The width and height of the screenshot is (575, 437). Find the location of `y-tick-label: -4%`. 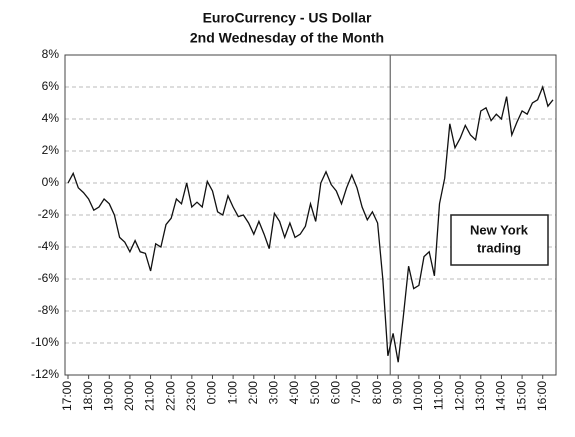

y-tick-label: -4% is located at coordinates (49, 246).